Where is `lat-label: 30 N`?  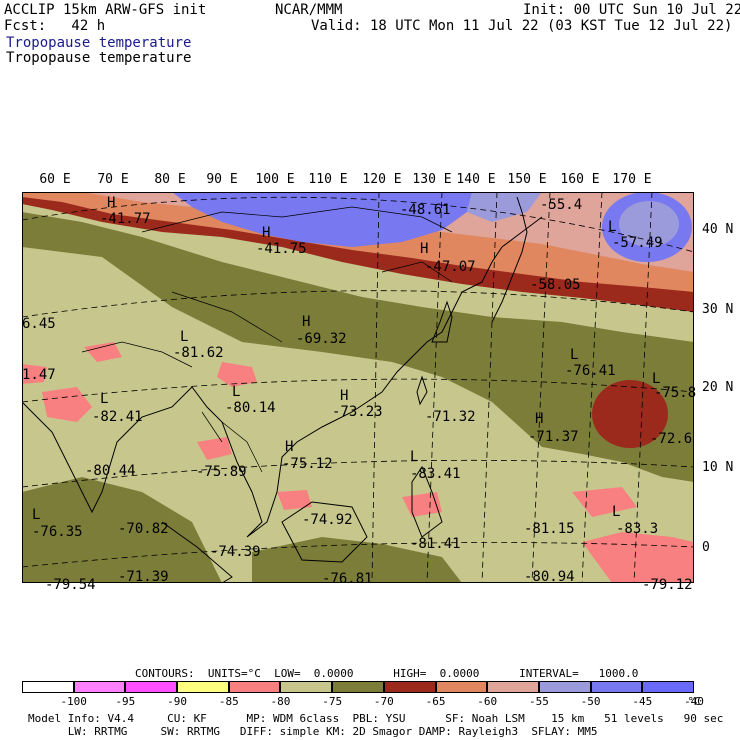 lat-label: 30 N is located at coordinates (718, 309).